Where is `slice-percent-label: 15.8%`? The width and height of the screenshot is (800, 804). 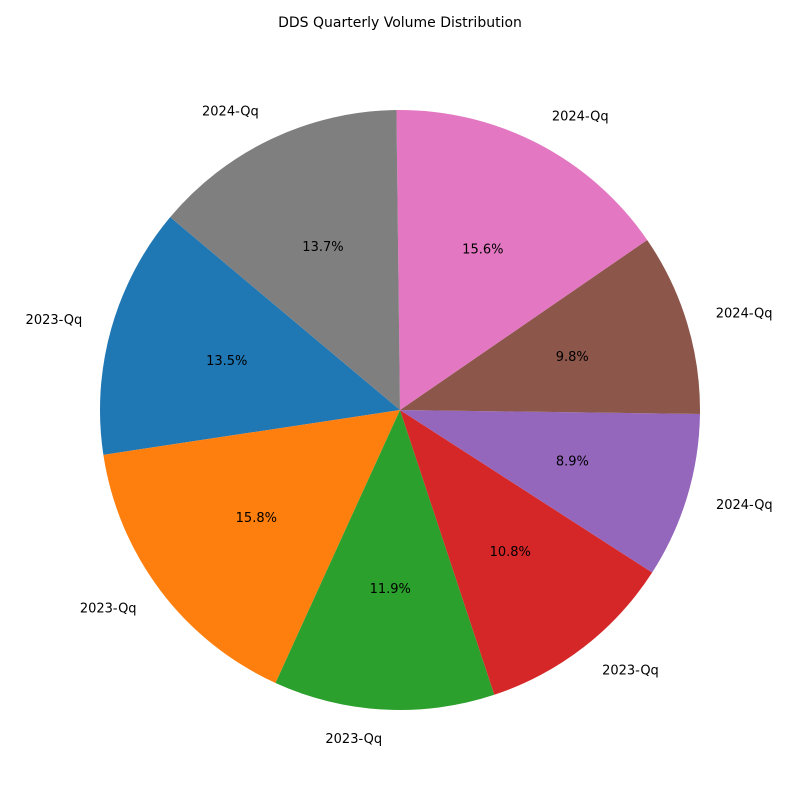
slice-percent-label: 15.8% is located at coordinates (256, 518).